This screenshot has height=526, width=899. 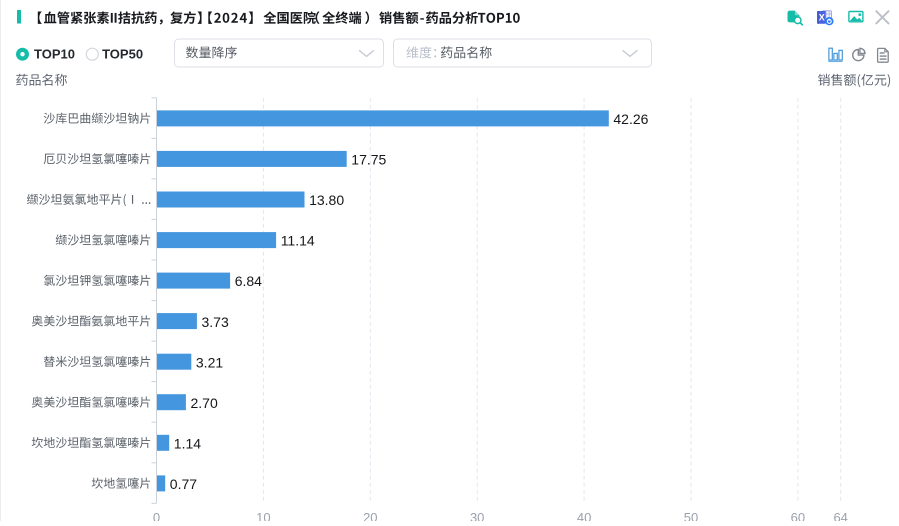 What do you see at coordinates (209, 362) in the screenshot?
I see `svg-text: 3.21` at bounding box center [209, 362].